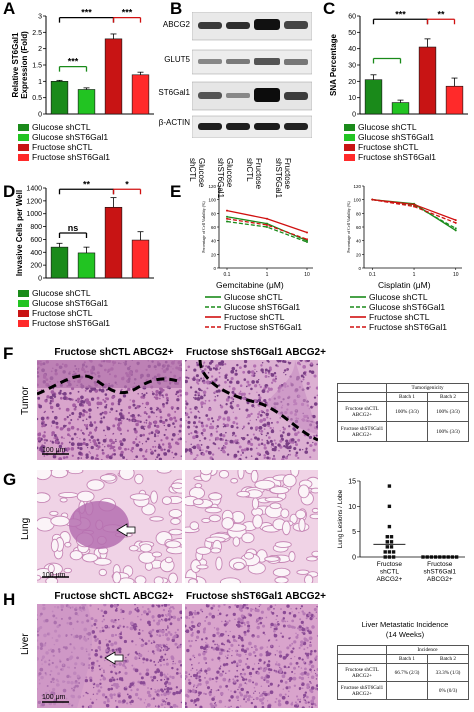 The height and width of the screenshot is (712, 474). What do you see at coordinates (109, 656) in the screenshot?
I see `histology-liver-shctl` at bounding box center [109, 656].